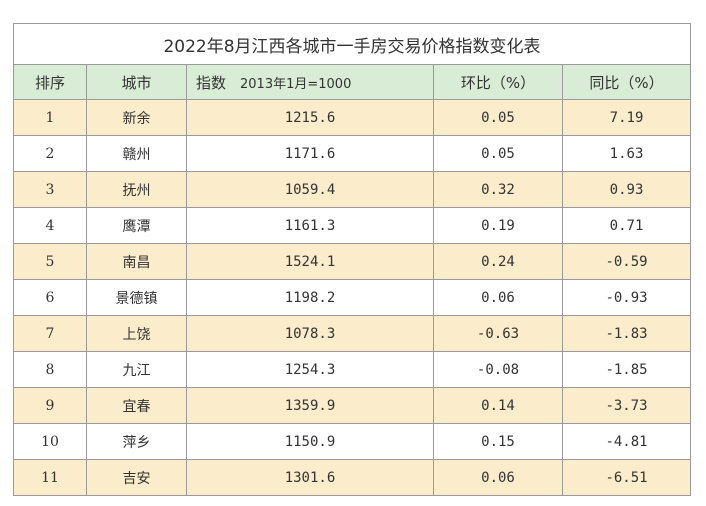 The width and height of the screenshot is (706, 506). Describe the element at coordinates (136, 82) in the screenshot. I see `city-header: 城市` at that location.